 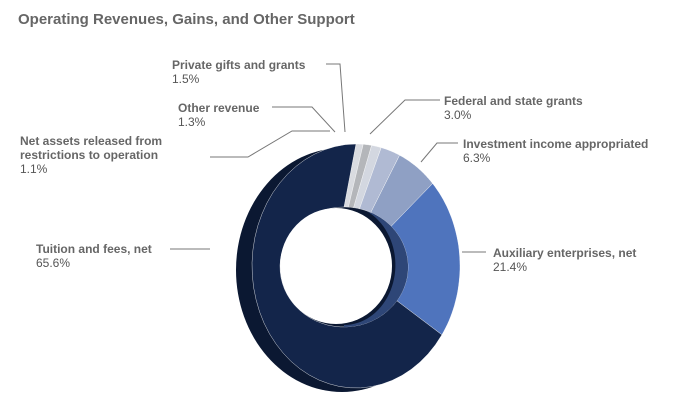 I want to click on label-investment: Investment income appropriated 6.3%, so click(x=555, y=151).